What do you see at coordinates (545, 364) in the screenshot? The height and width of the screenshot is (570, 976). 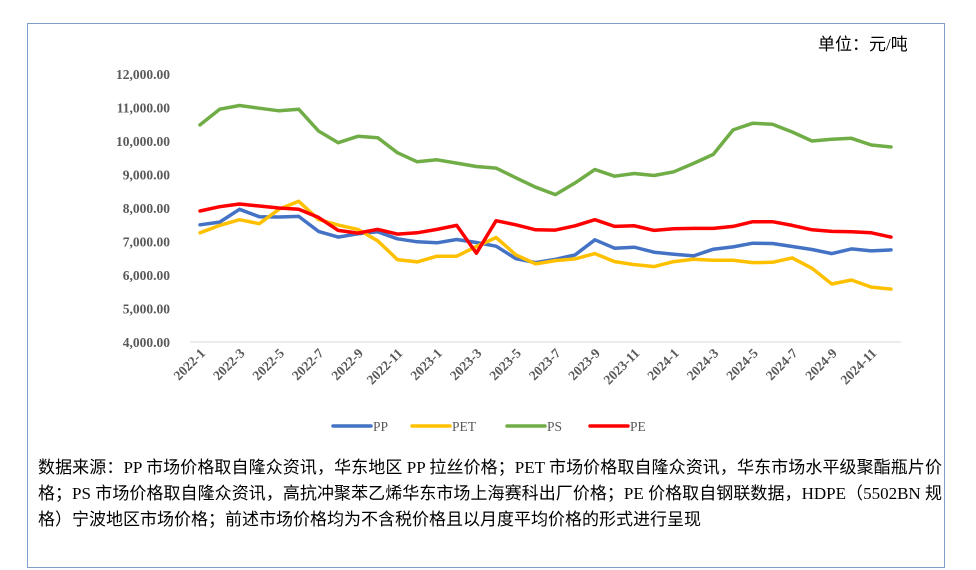 I see `x-tick-label: 2023-7` at bounding box center [545, 364].